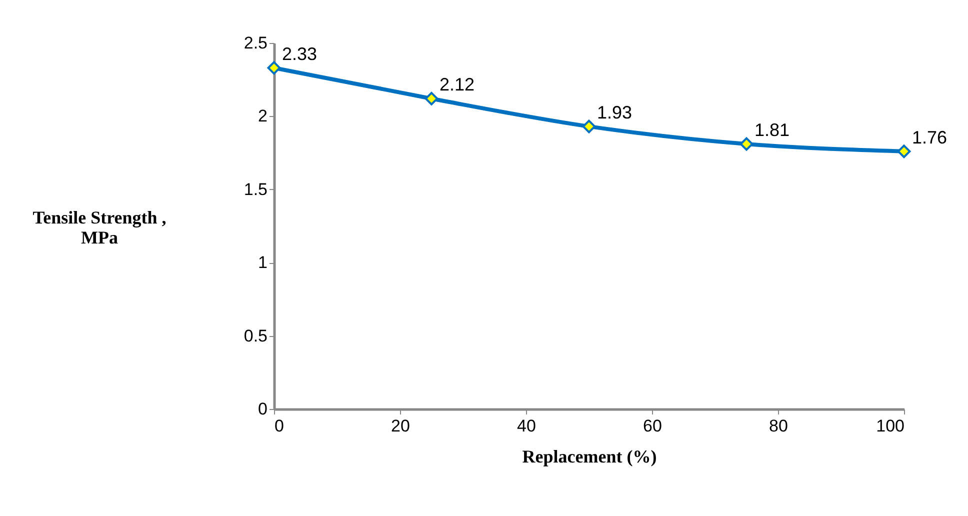  What do you see at coordinates (263, 409) in the screenshot?
I see `y-tick-label: 0` at bounding box center [263, 409].